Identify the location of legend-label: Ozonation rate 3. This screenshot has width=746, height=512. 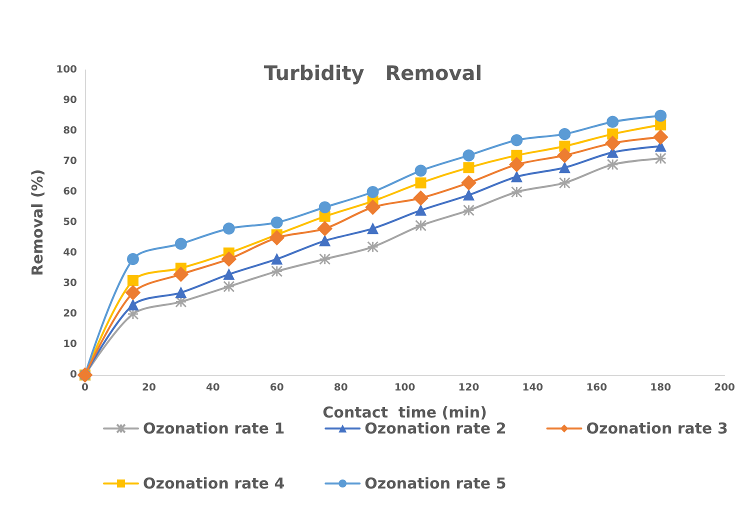
(657, 429).